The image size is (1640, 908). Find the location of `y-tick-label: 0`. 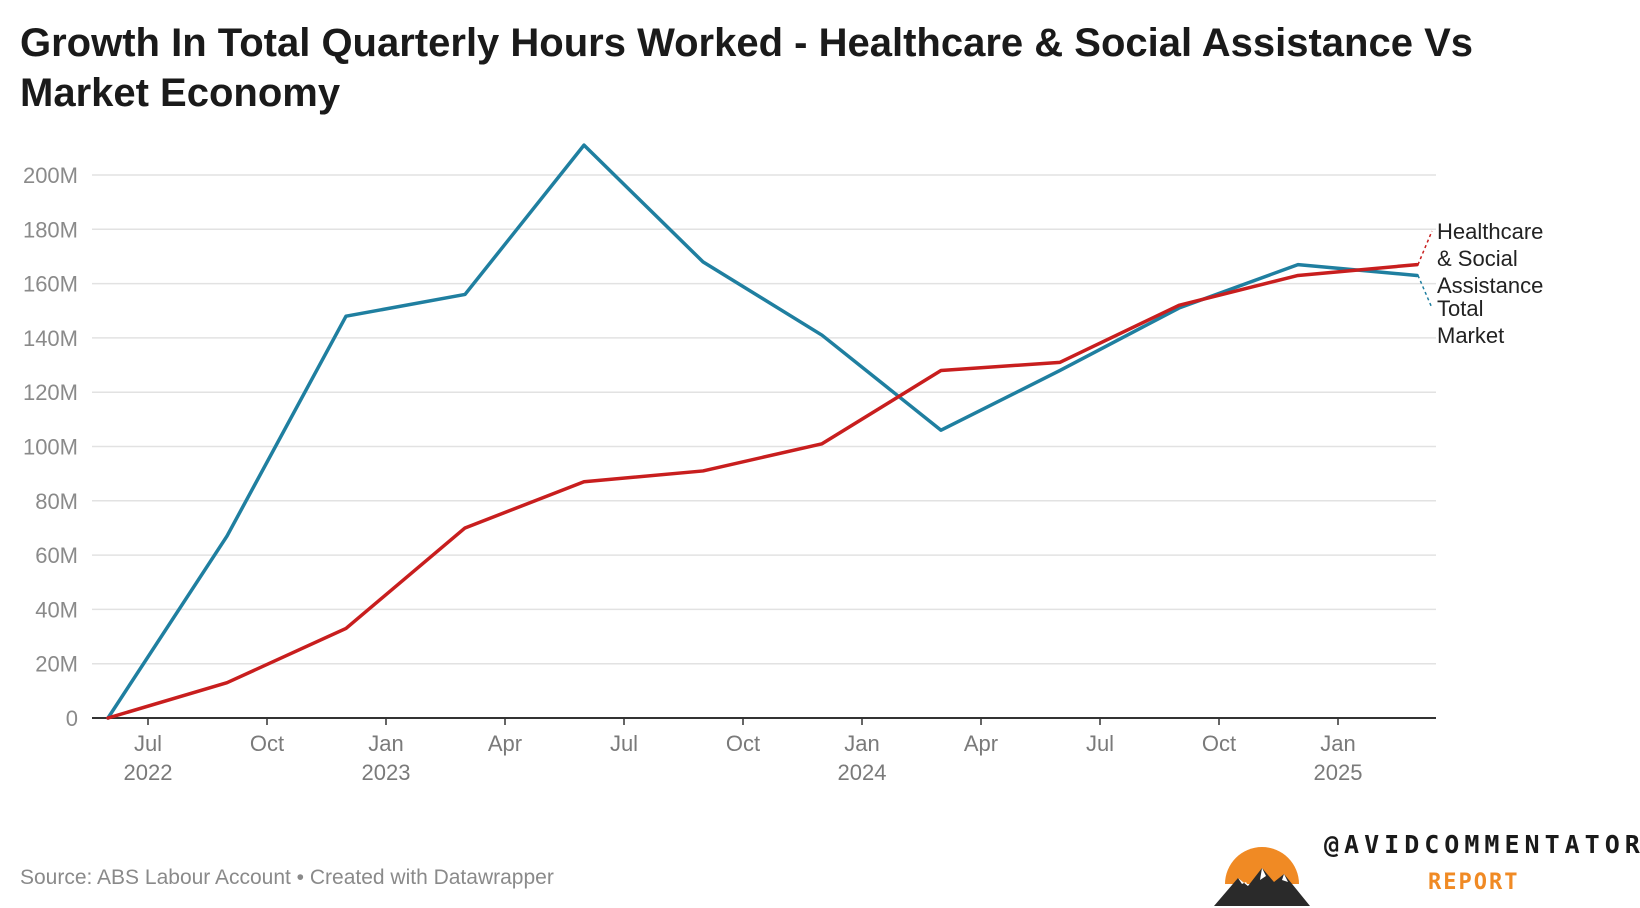

y-tick-label: 0 is located at coordinates (72, 718).